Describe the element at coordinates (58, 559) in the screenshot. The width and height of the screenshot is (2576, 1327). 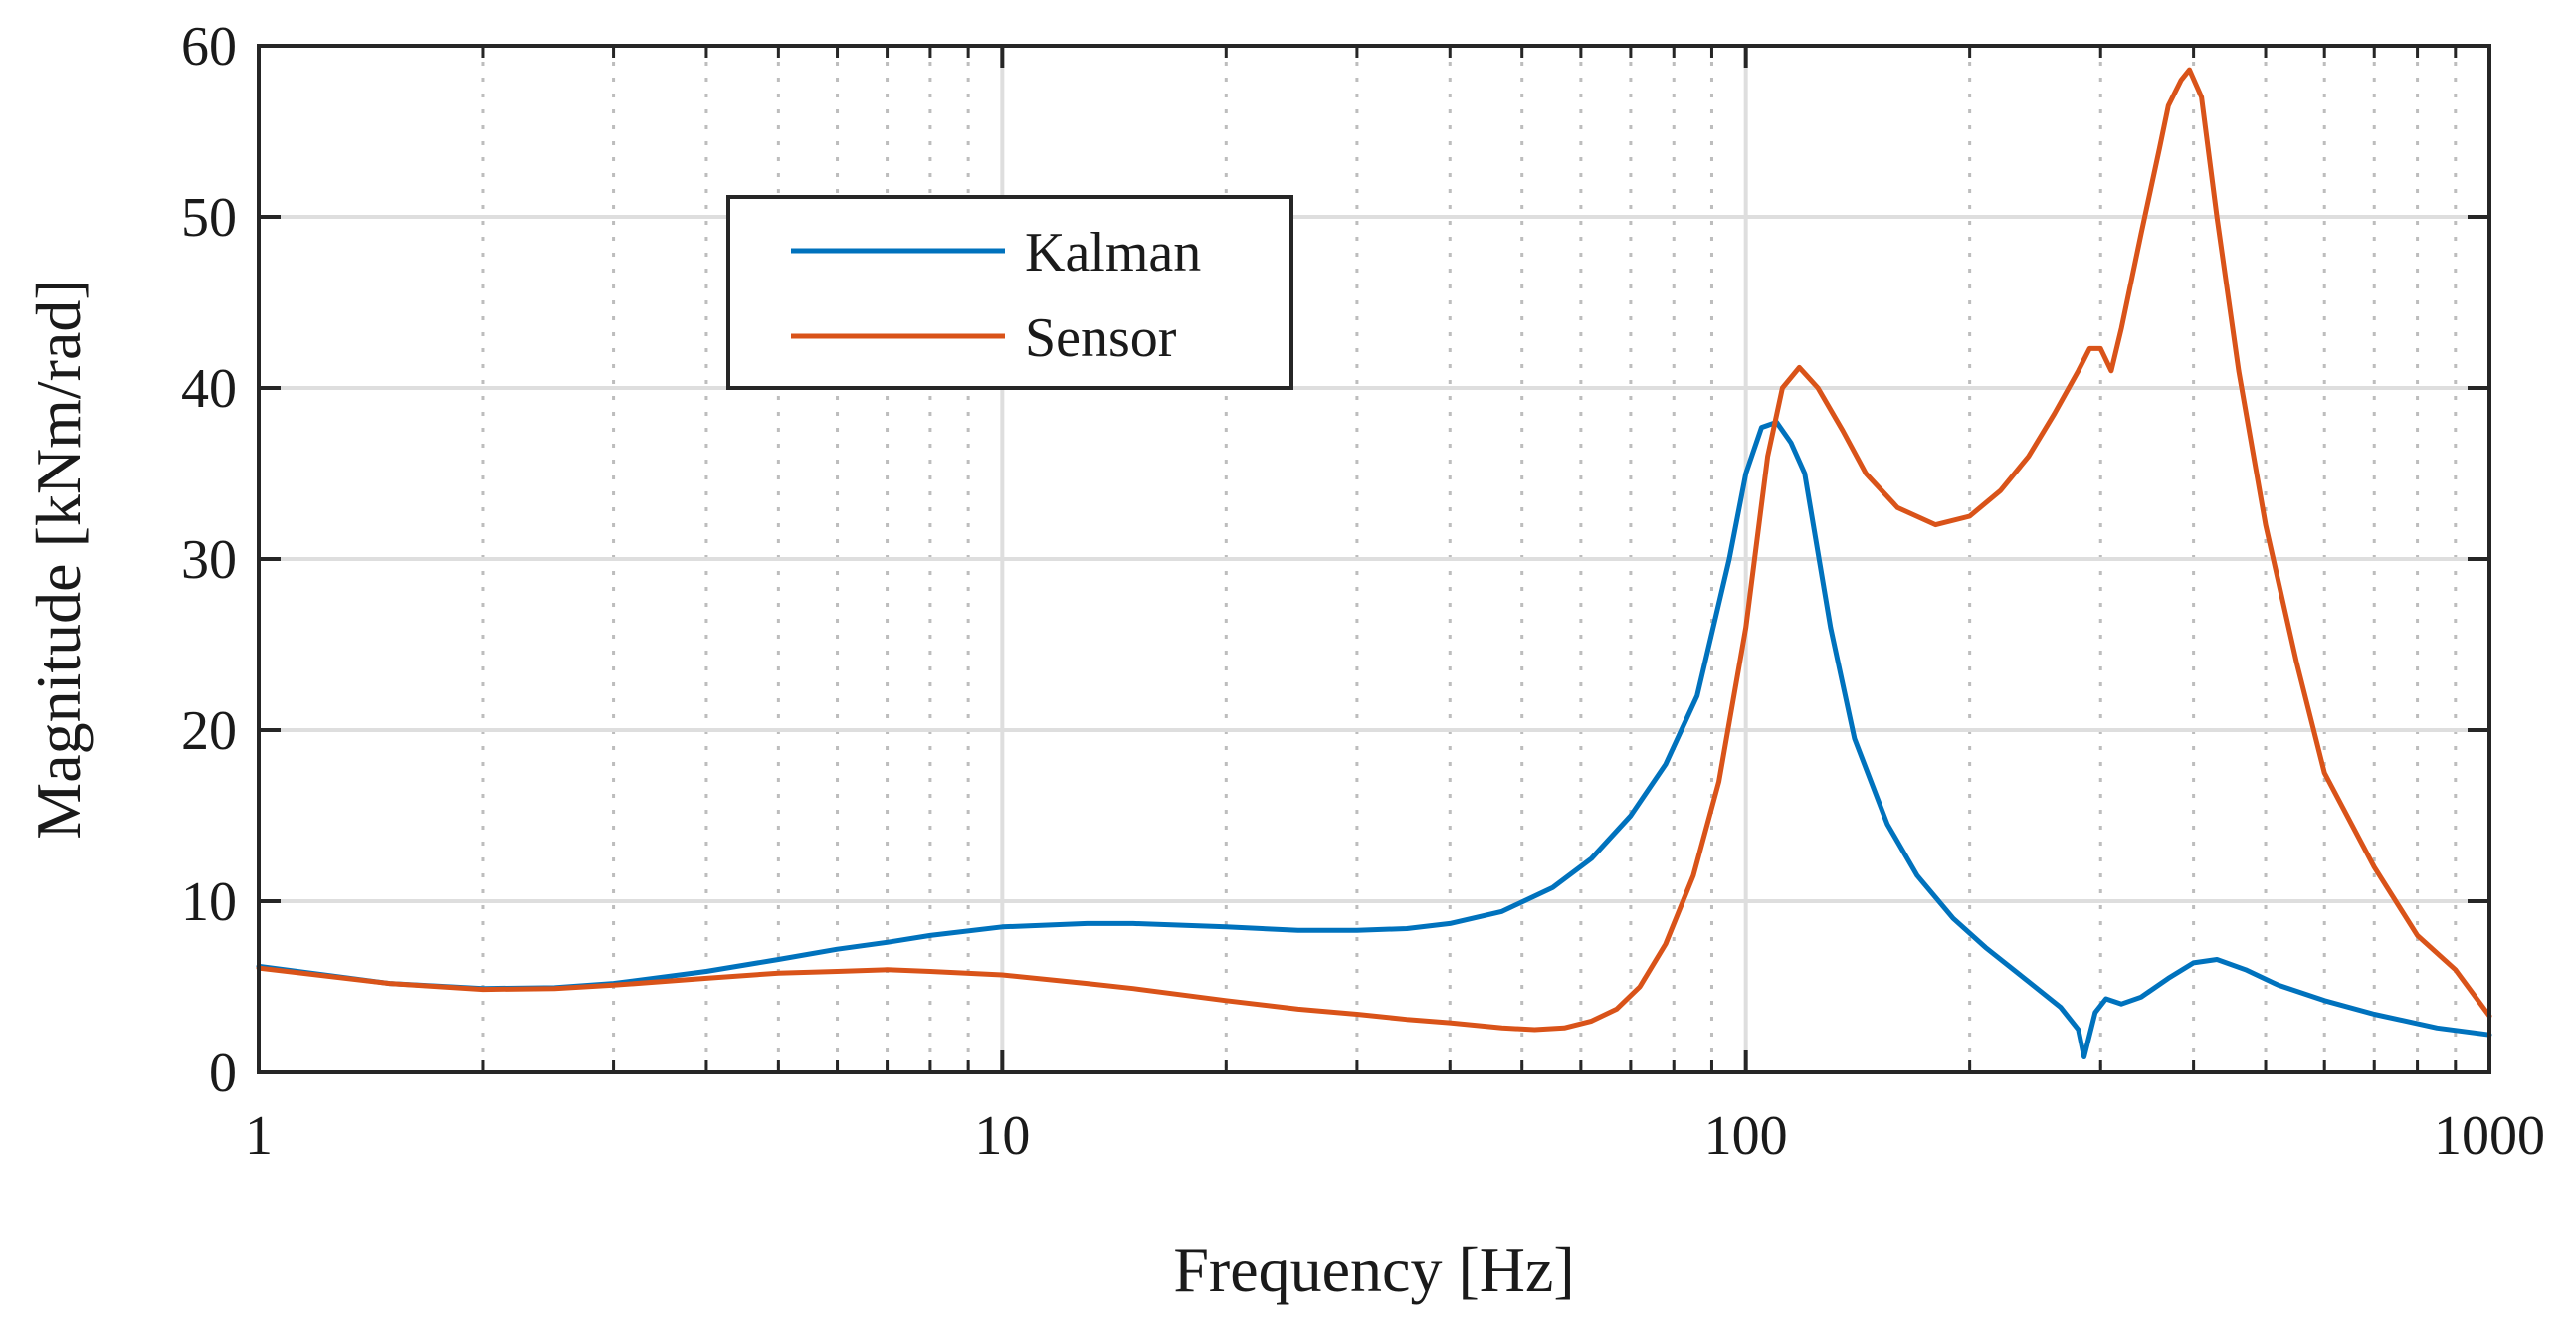
I see `y-axis-title: Magnitude [kNm/rad]` at that location.